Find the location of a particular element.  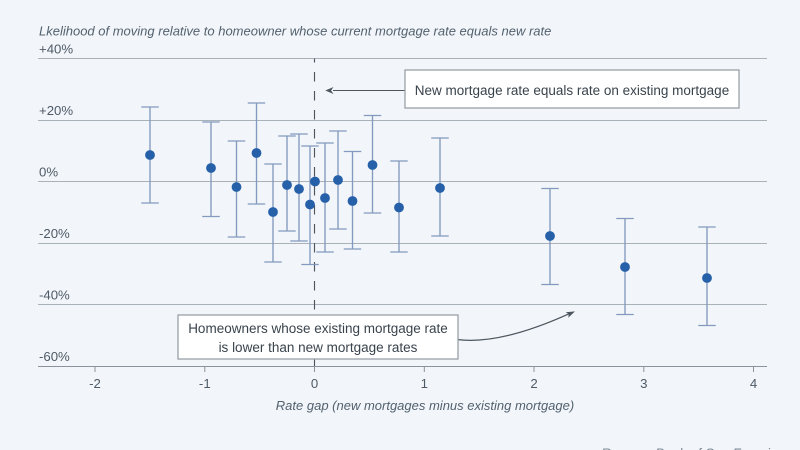

svg-text: -60% is located at coordinates (54, 356).